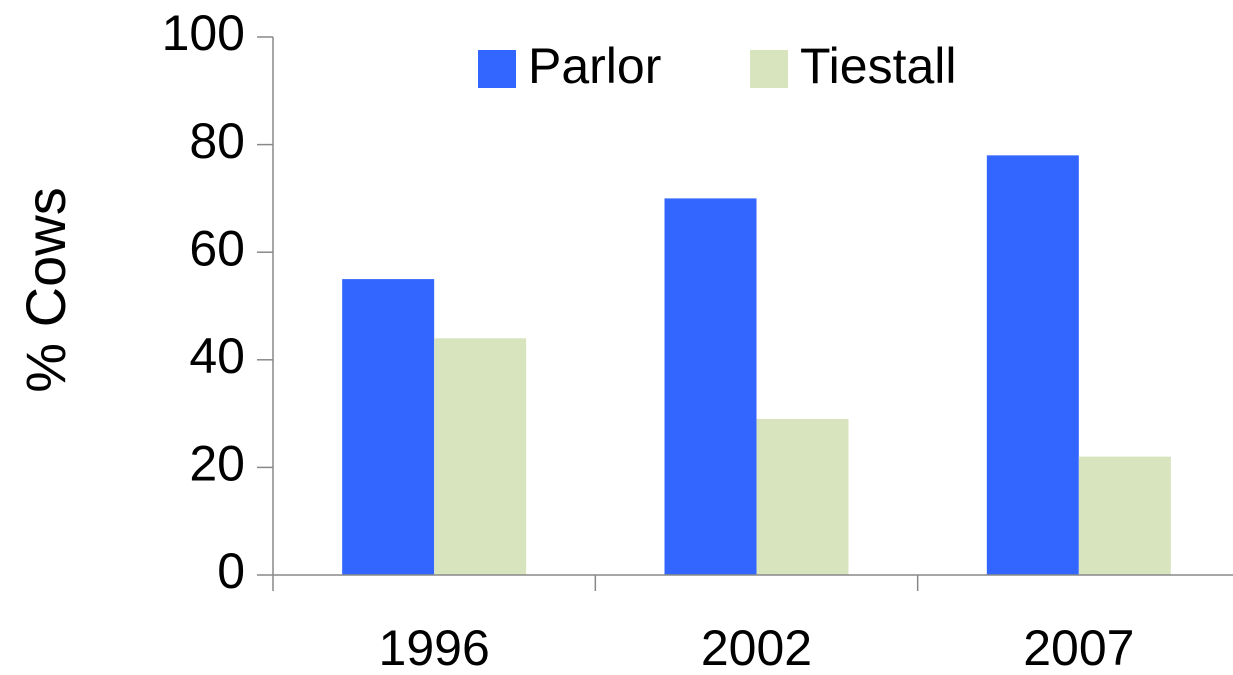  Describe the element at coordinates (1078, 647) in the screenshot. I see `x-tick-label: 2007` at that location.